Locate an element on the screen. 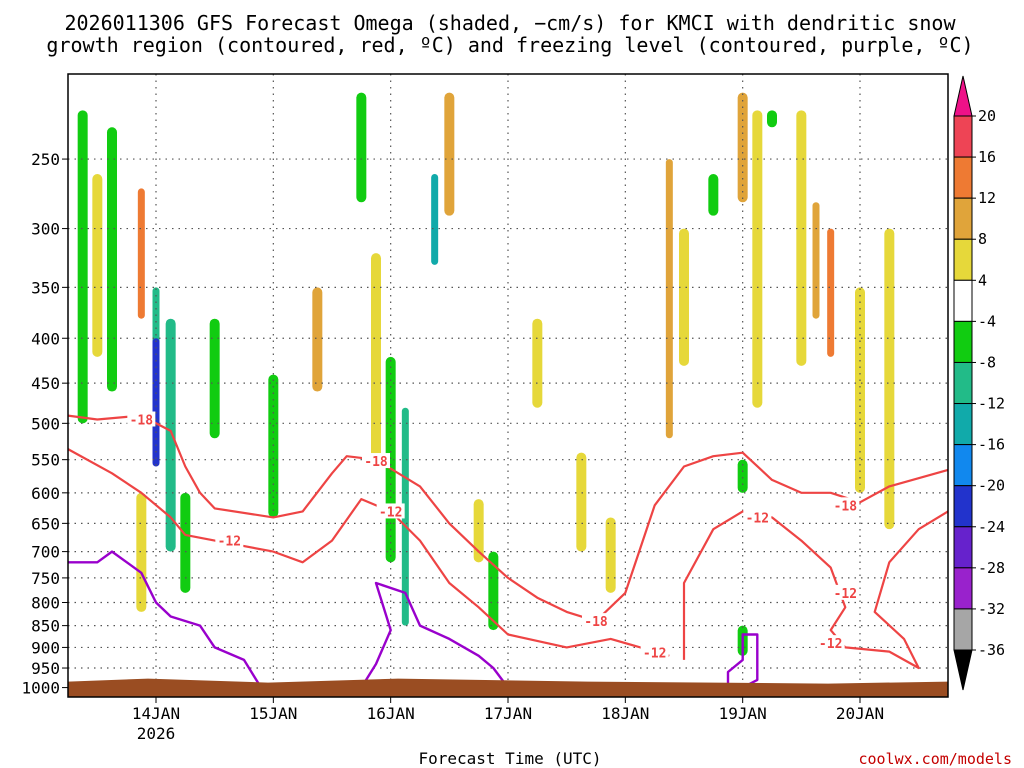  colorbar-label: 20 is located at coordinates (987, 116).